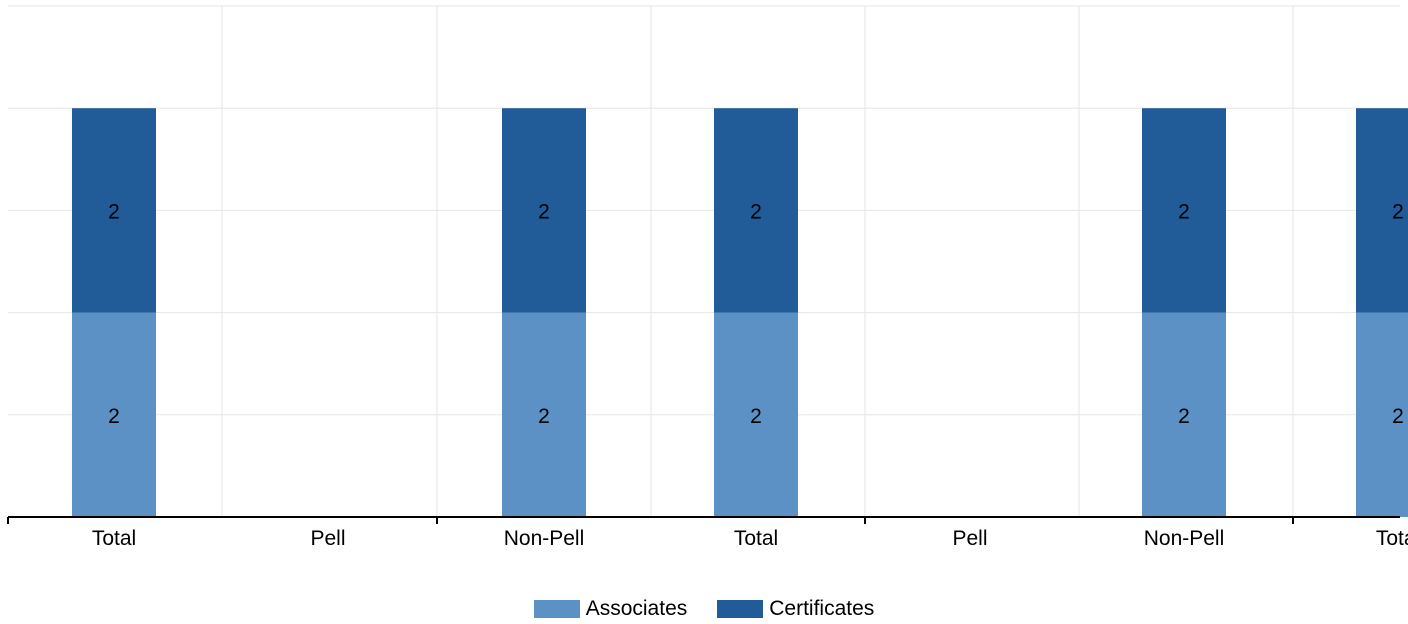 The height and width of the screenshot is (624, 1408). What do you see at coordinates (822, 608) in the screenshot?
I see `legend-label-certificates: Certificates` at bounding box center [822, 608].